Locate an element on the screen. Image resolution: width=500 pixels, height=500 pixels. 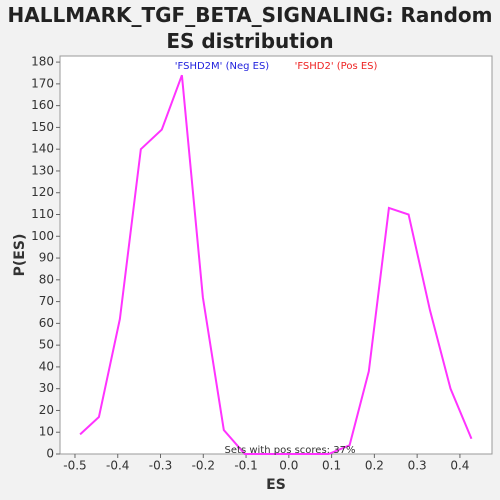
x-tick-label: -0.5 is located at coordinates (74, 466).